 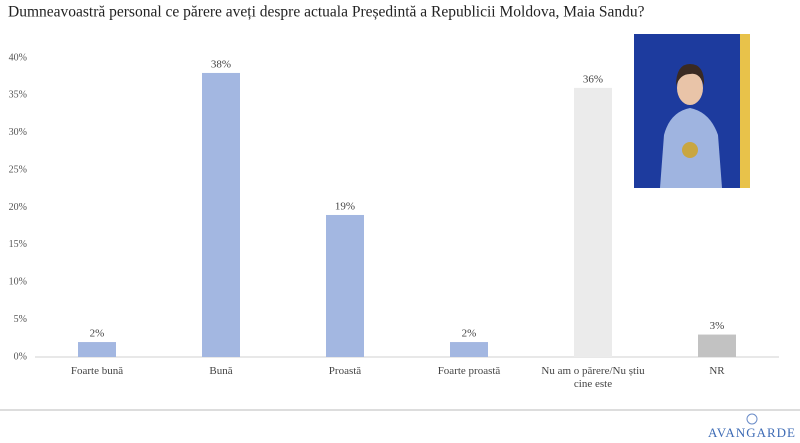 What do you see at coordinates (221, 64) in the screenshot?
I see `value-label: 38%` at bounding box center [221, 64].